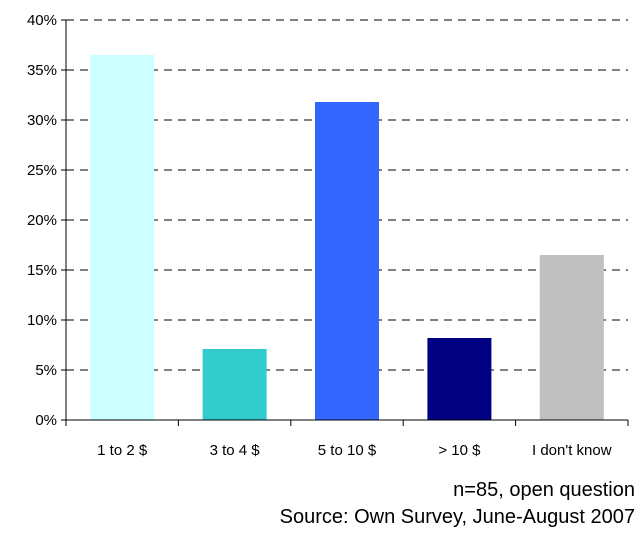  Describe the element at coordinates (42, 120) in the screenshot. I see `y-tick-label: 30%` at that location.